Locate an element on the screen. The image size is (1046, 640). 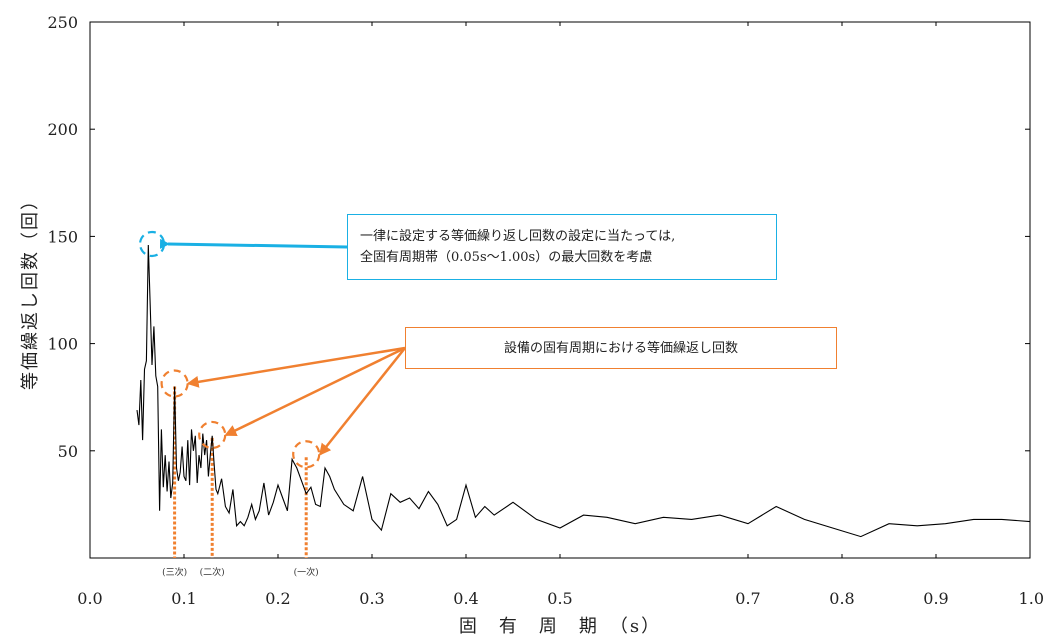
x-tick-label: 0.9 is located at coordinates (935, 598).